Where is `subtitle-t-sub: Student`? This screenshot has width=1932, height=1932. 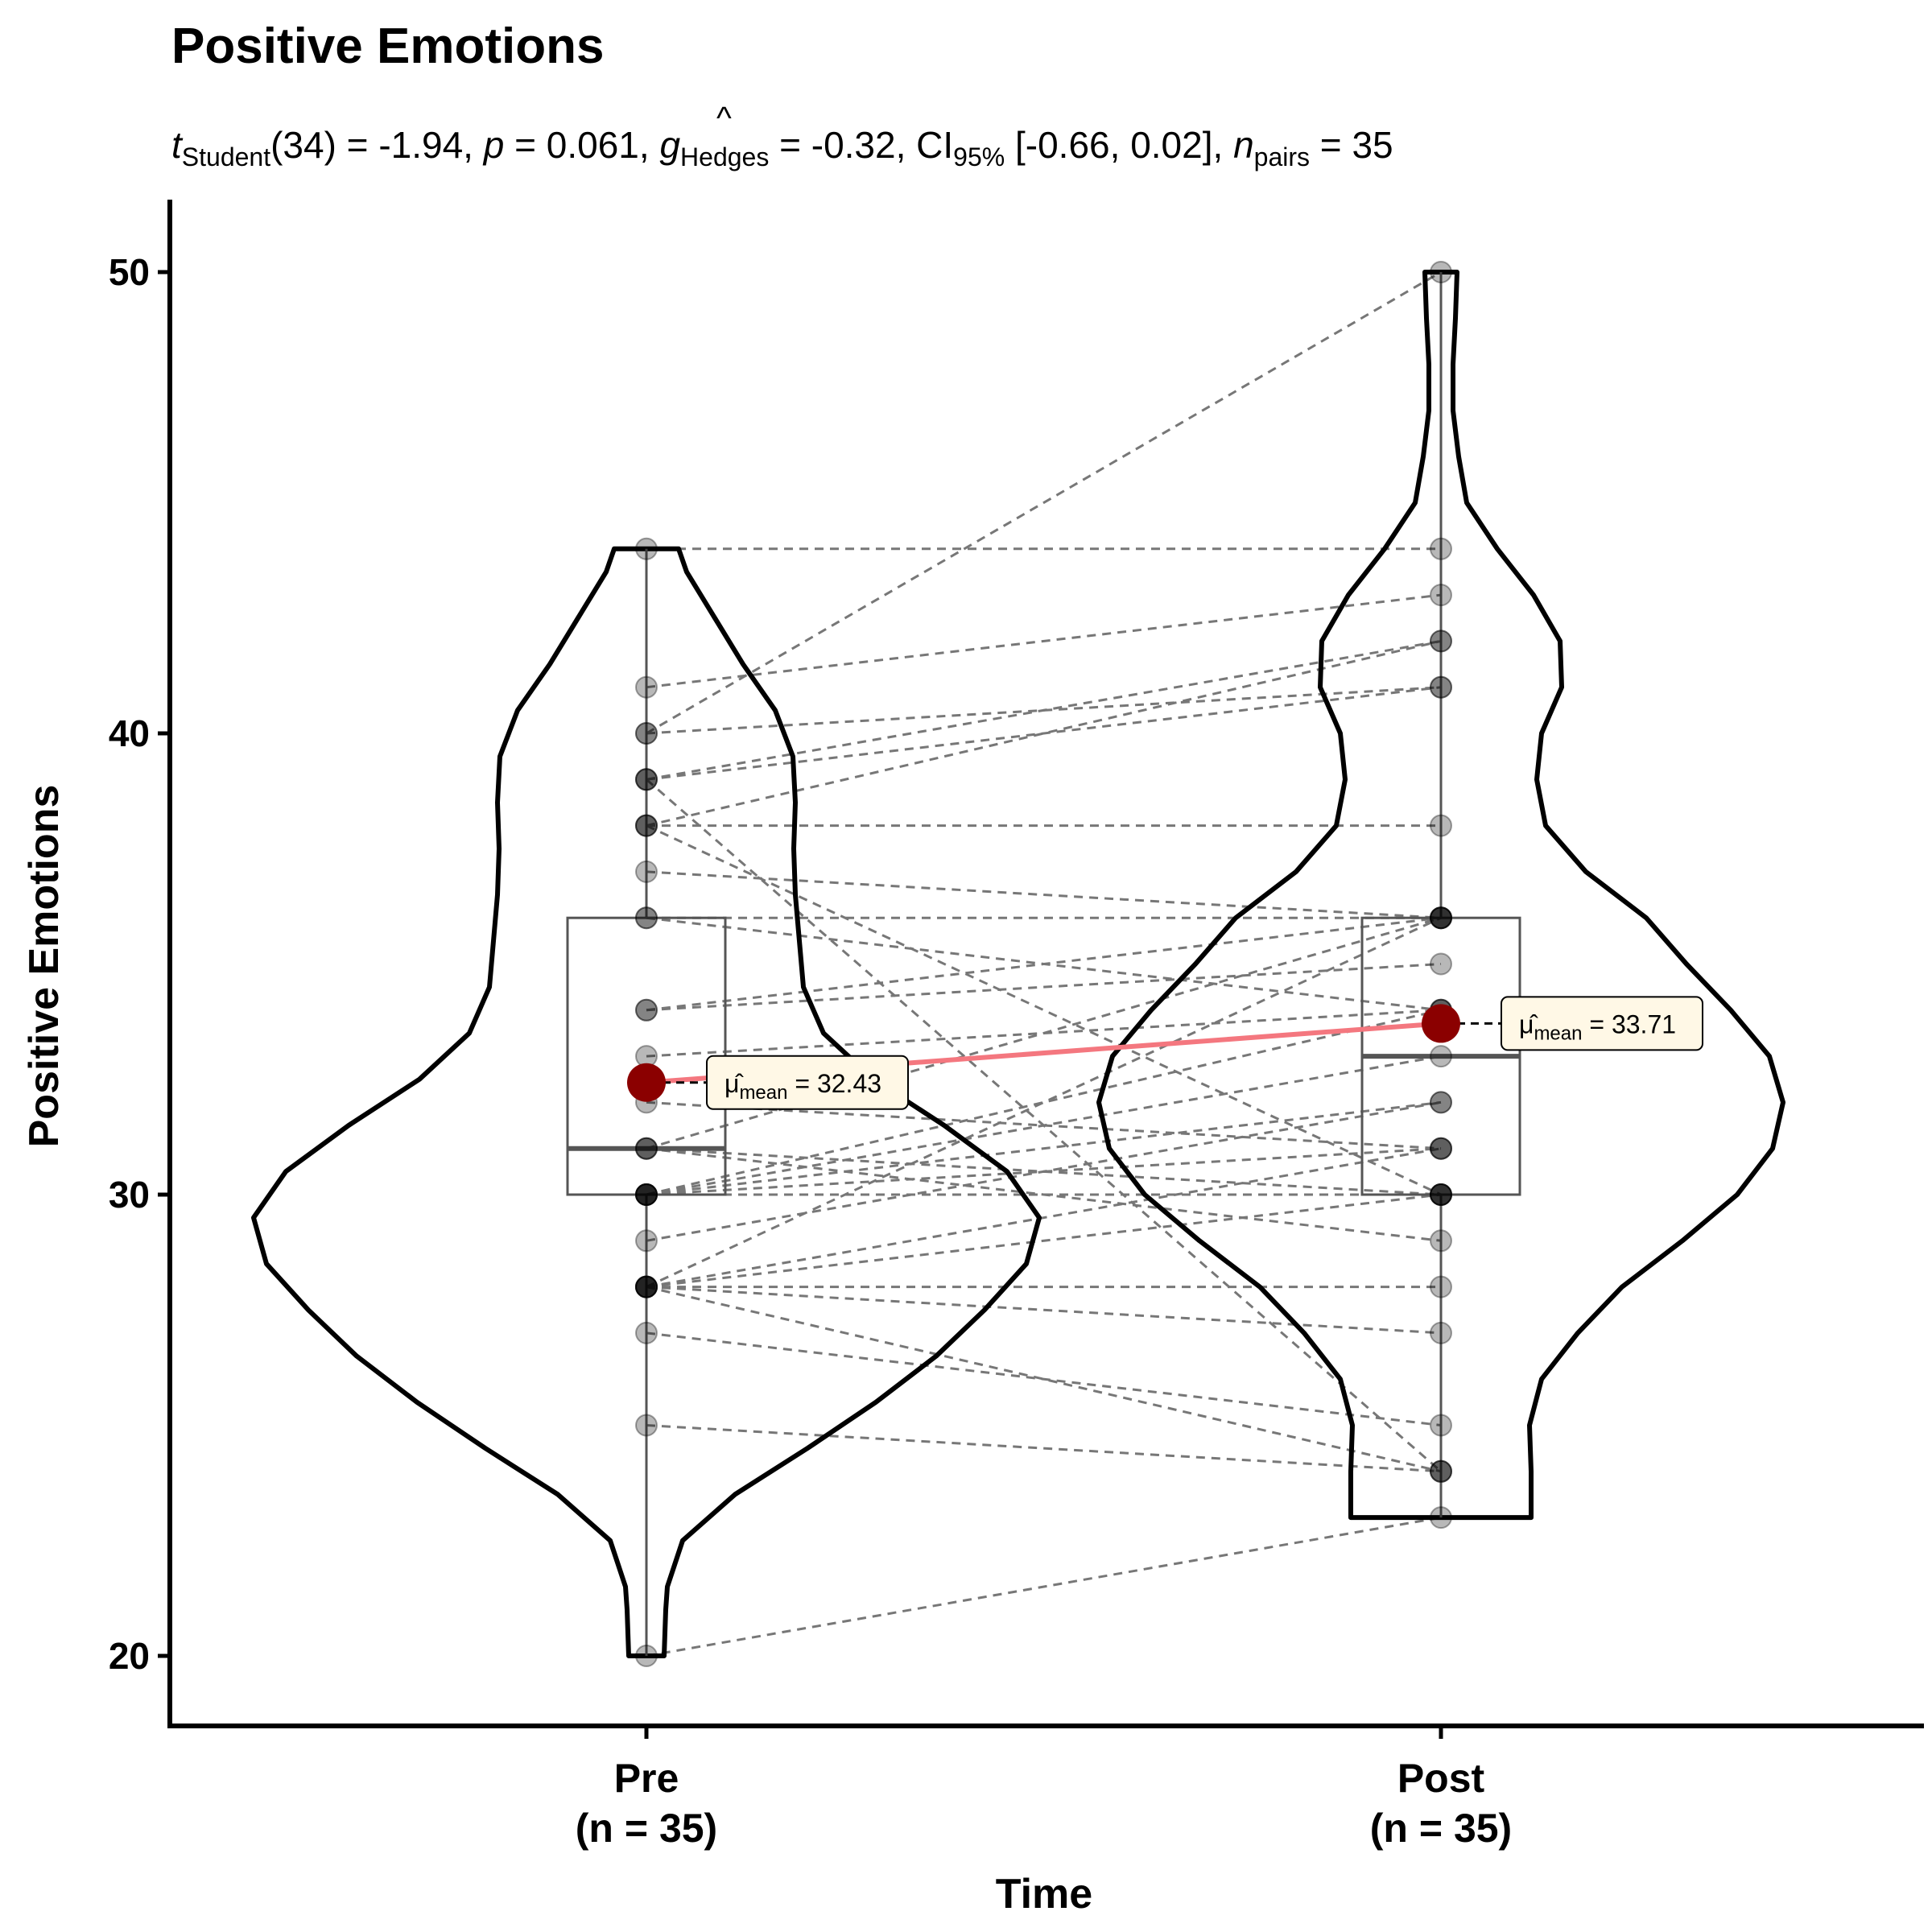
subtitle-t-sub: Student is located at coordinates (226, 156).